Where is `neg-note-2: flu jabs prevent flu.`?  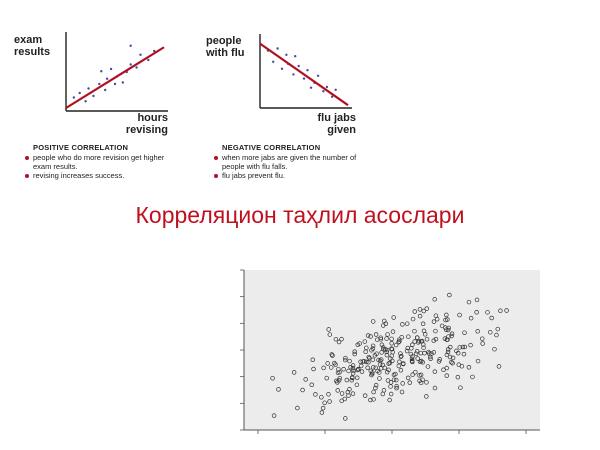 neg-note-2: flu jabs prevent flu. is located at coordinates (293, 175).